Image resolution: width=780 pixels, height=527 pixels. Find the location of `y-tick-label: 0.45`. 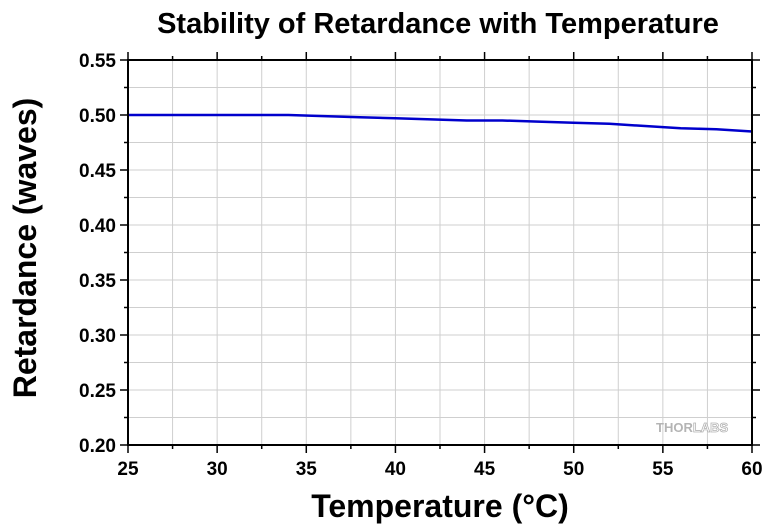

y-tick-label: 0.45 is located at coordinates (97, 171).